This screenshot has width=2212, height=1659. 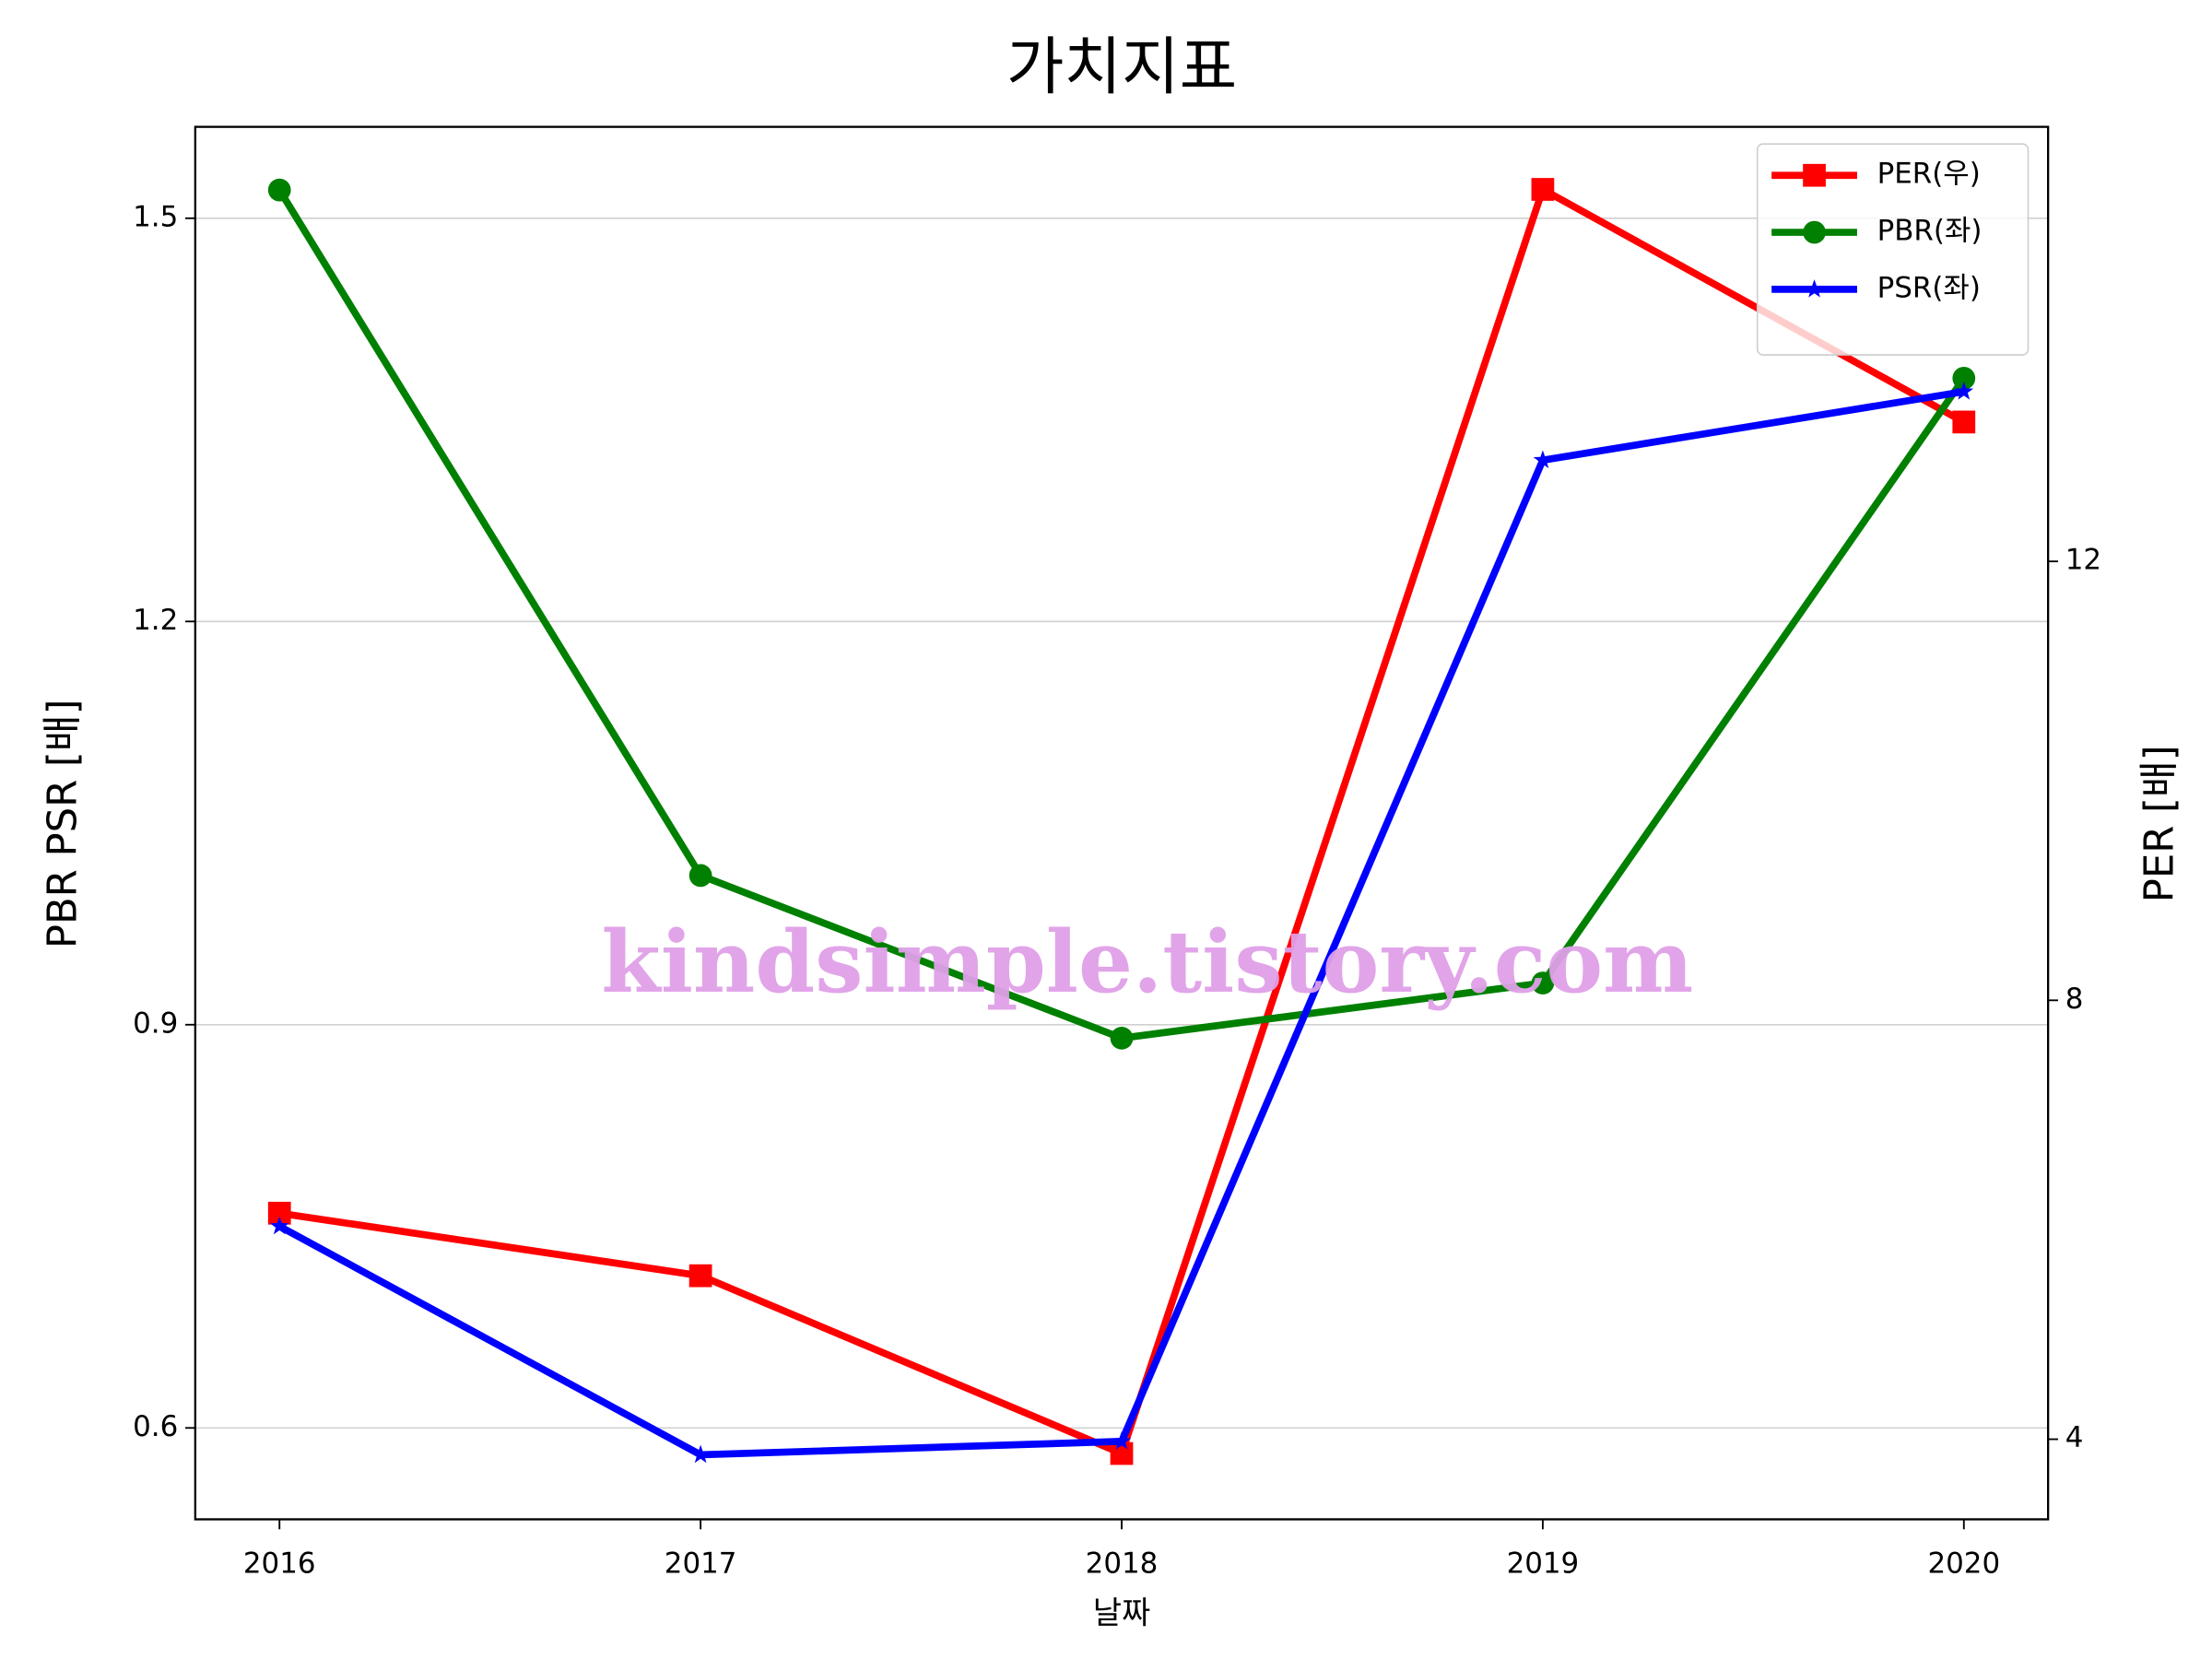 I want to click on y-tick-label: 1.5, so click(x=155, y=216).